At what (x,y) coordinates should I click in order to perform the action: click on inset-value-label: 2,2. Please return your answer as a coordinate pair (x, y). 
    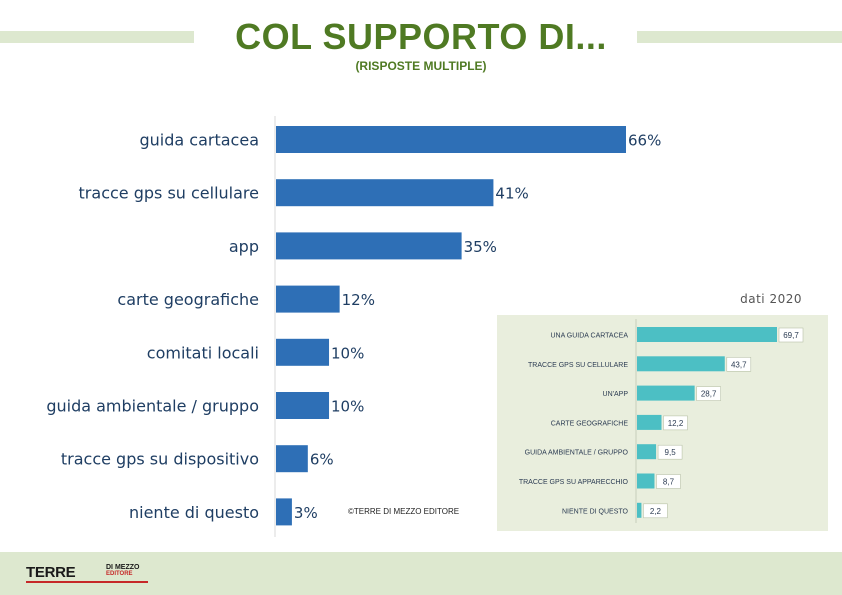
    Looking at the image, I should click on (656, 511).